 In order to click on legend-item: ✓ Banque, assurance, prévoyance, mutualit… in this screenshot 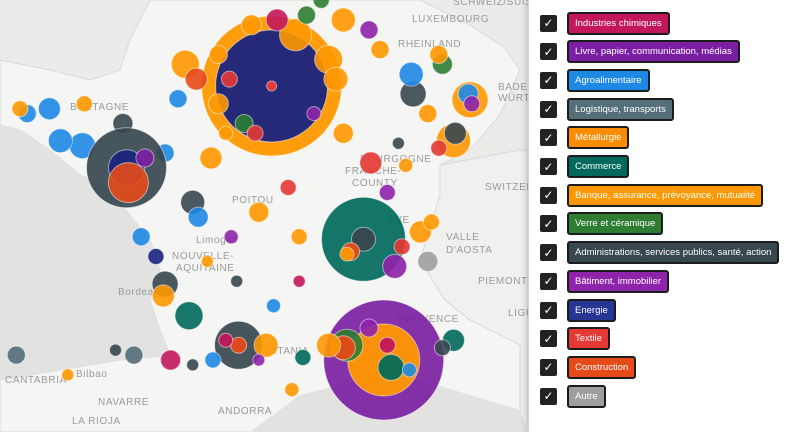, I will do `click(664, 195)`.